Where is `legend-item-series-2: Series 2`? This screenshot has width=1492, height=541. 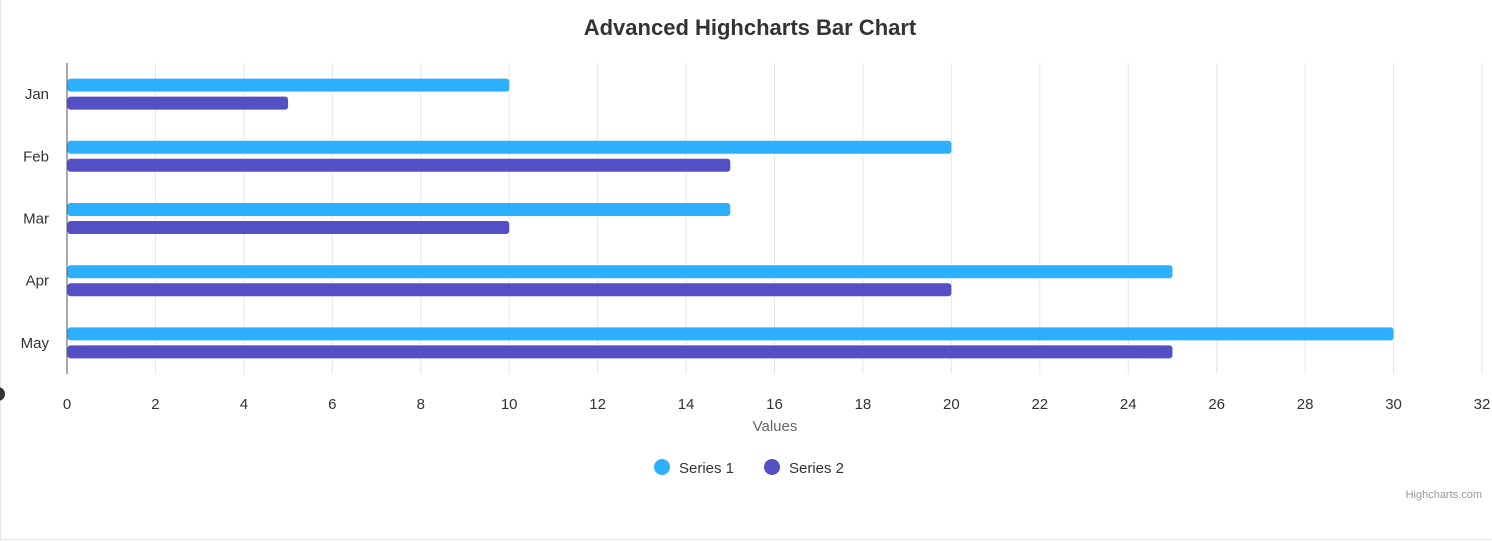 legend-item-series-2: Series 2 is located at coordinates (804, 468).